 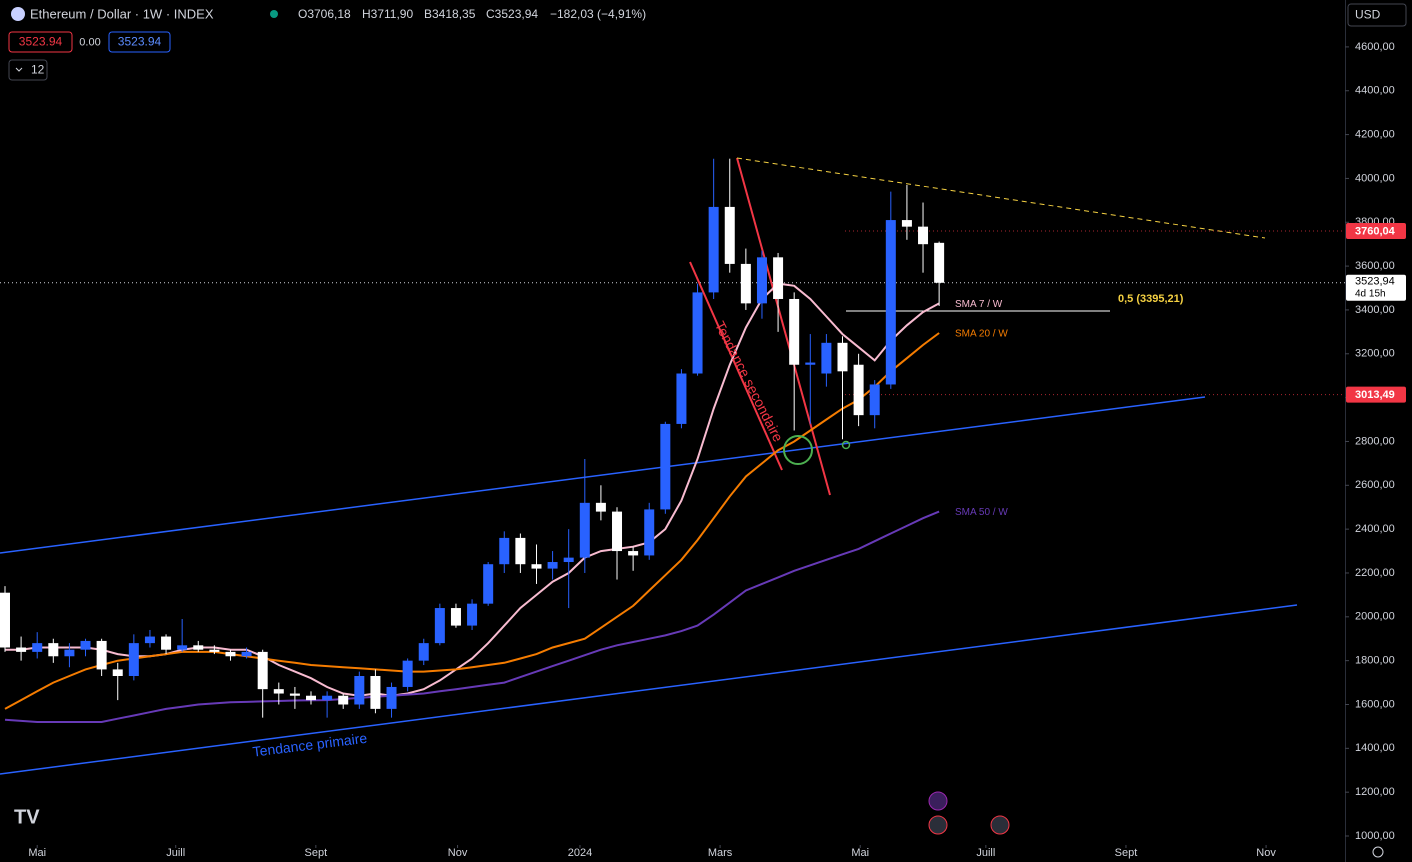 What do you see at coordinates (1375, 91) in the screenshot?
I see `y-tick-label: 4400,00` at bounding box center [1375, 91].